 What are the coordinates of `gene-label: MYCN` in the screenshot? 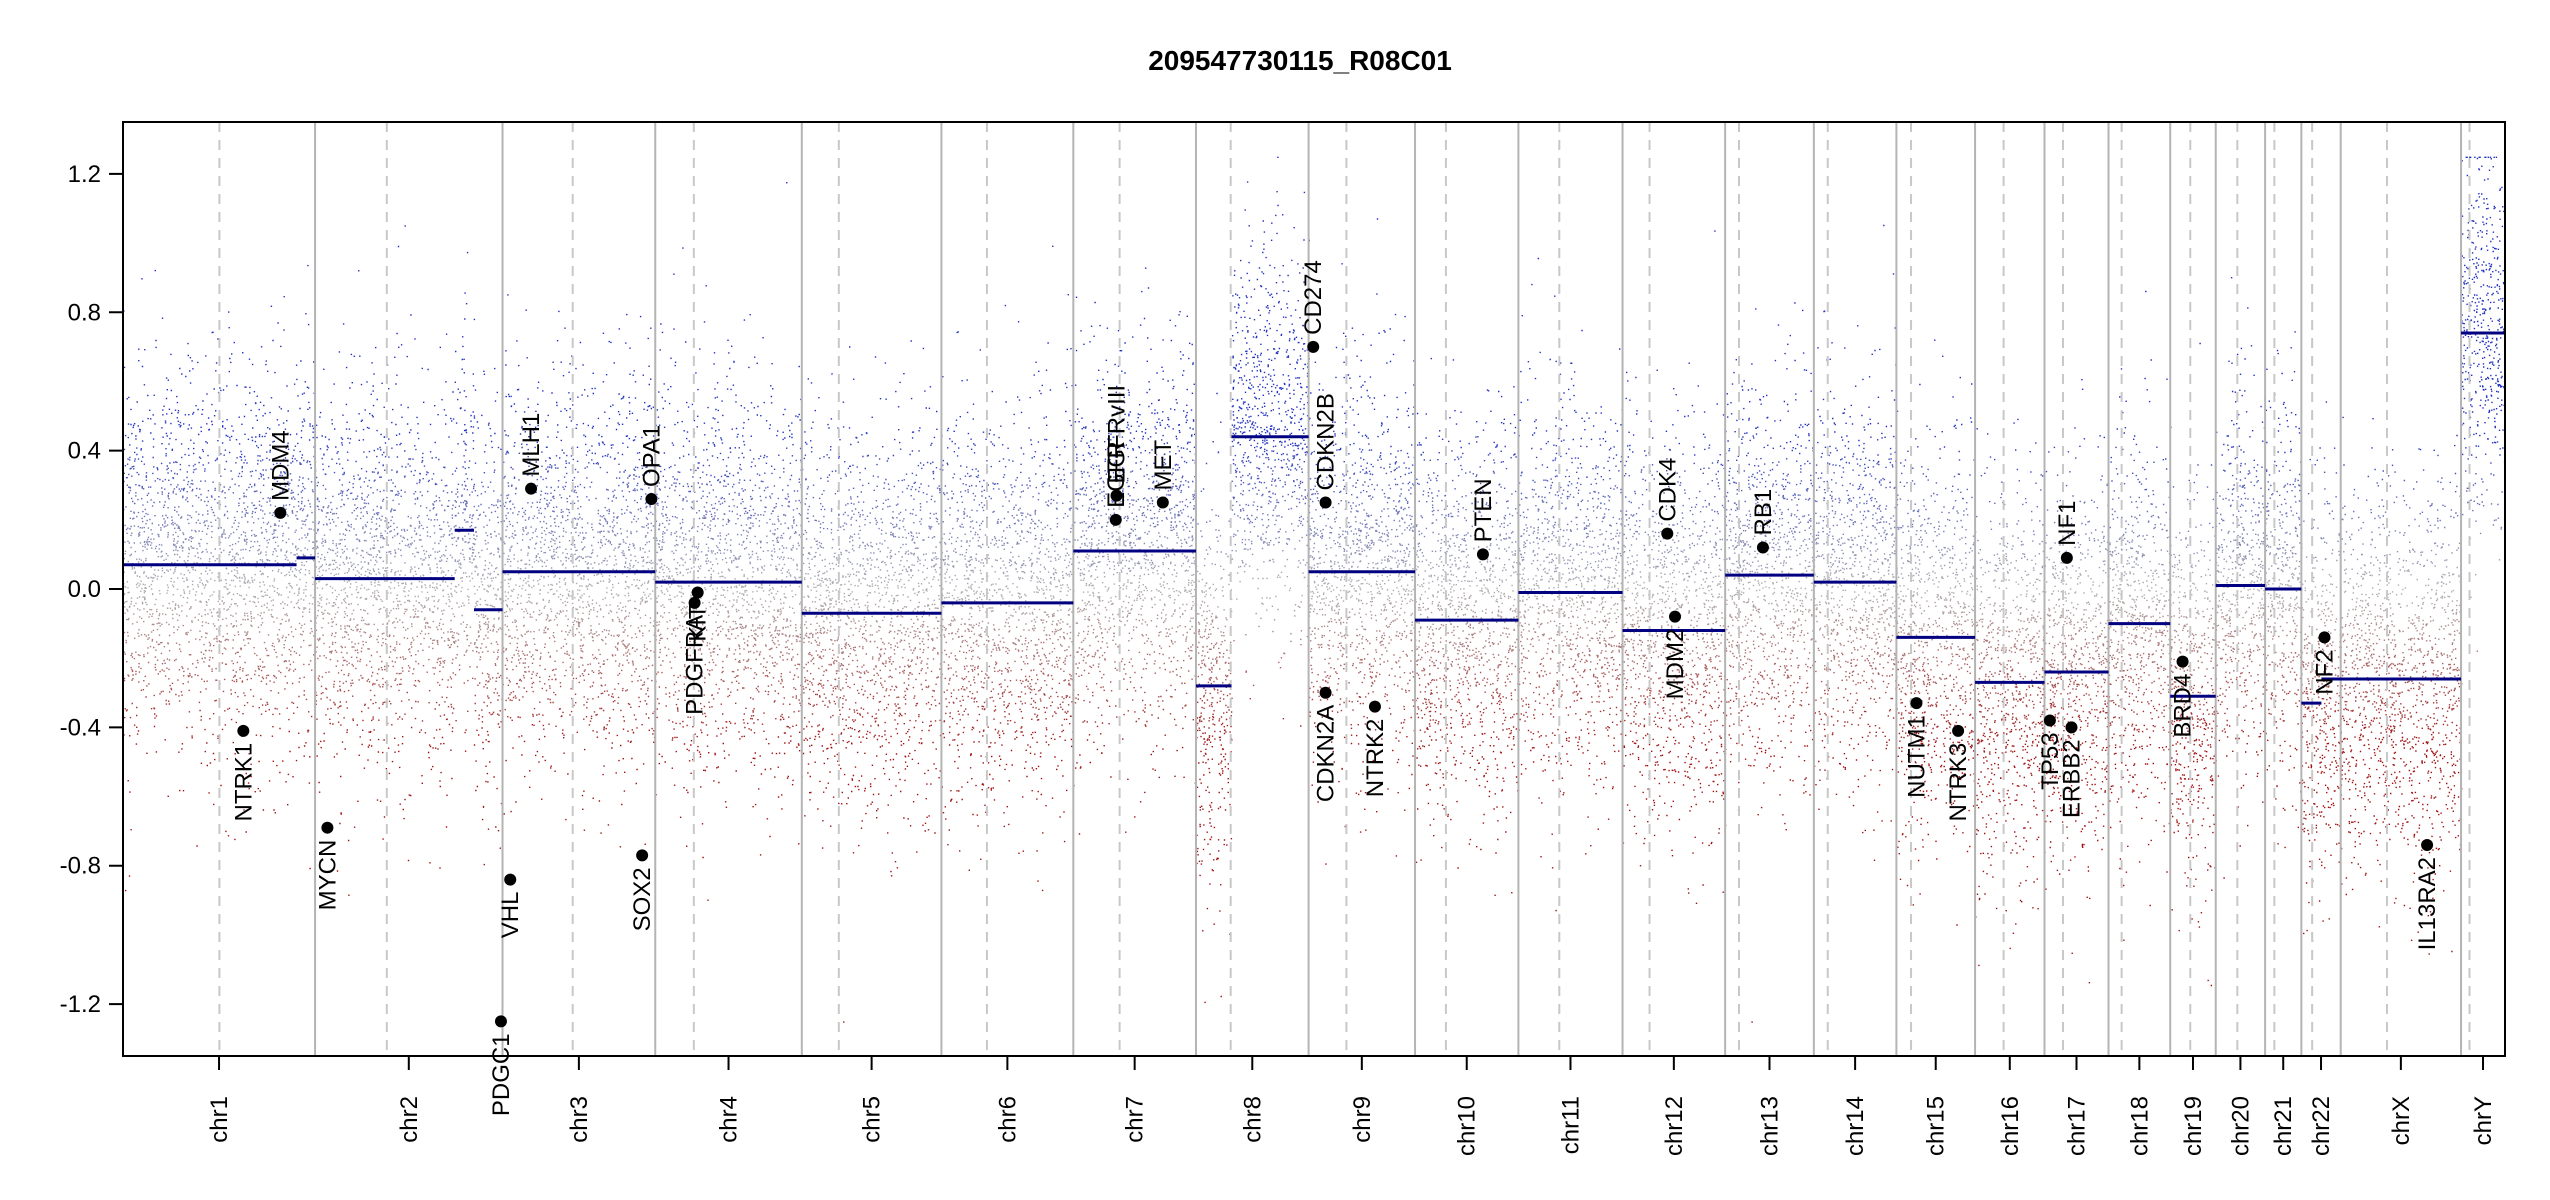 It's located at (327, 875).